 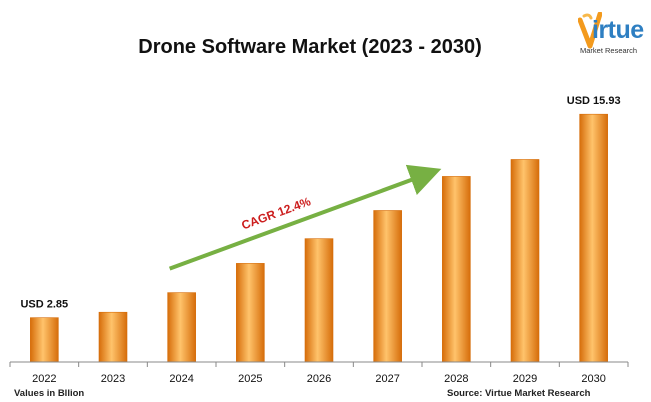 What do you see at coordinates (387, 379) in the screenshot?
I see `x-tick-label: 2027` at bounding box center [387, 379].